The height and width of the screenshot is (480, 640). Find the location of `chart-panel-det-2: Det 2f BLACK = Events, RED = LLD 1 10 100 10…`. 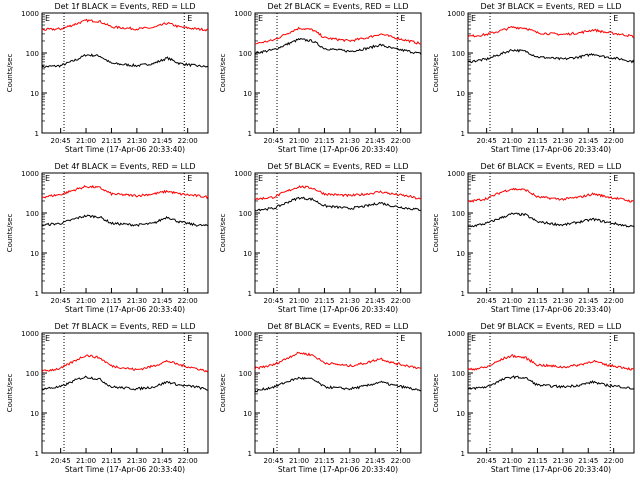

chart-panel-det-2: Det 2f BLACK = Events, RED = LLD 1 10 100 10… is located at coordinates (320, 78).